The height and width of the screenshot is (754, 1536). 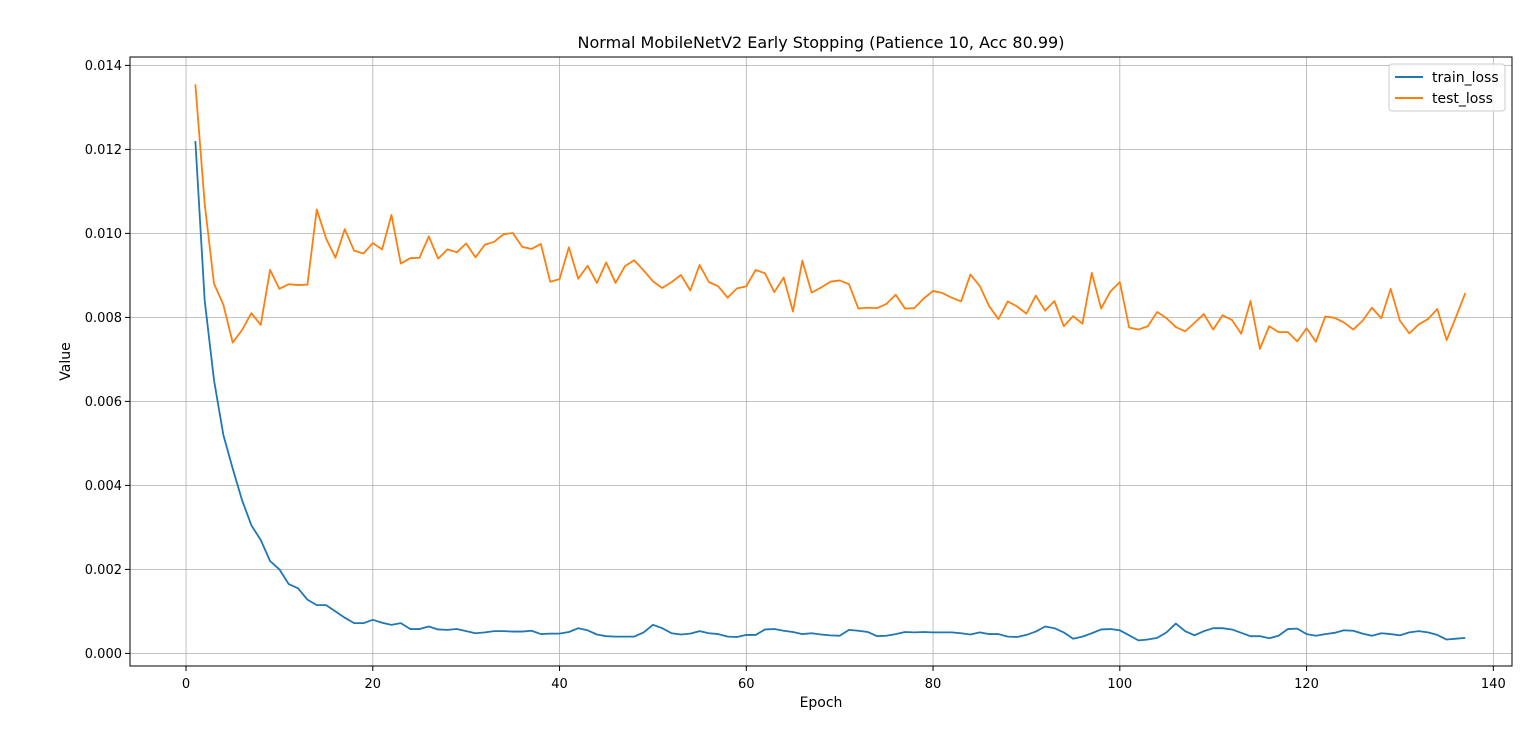 I want to click on x-tick-label: 20, so click(x=373, y=684).